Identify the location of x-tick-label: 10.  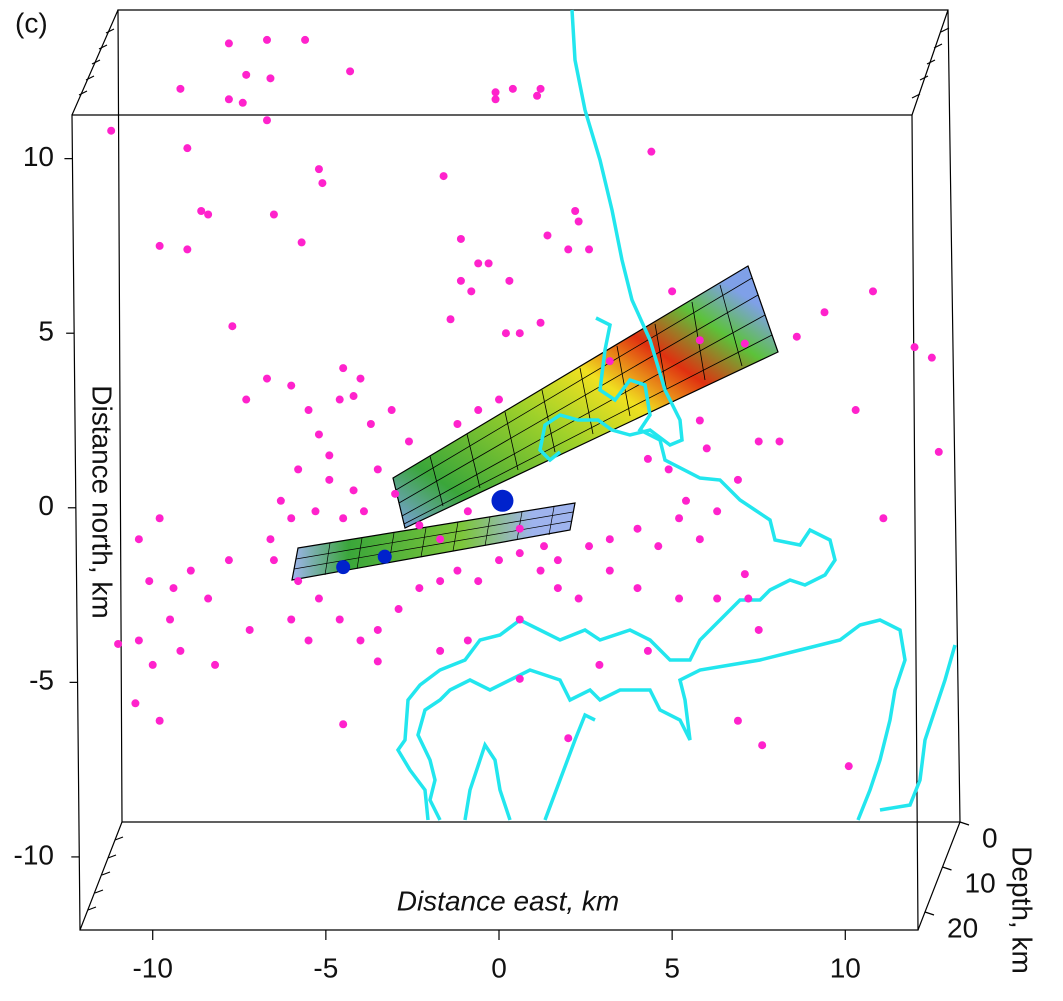
(845, 967).